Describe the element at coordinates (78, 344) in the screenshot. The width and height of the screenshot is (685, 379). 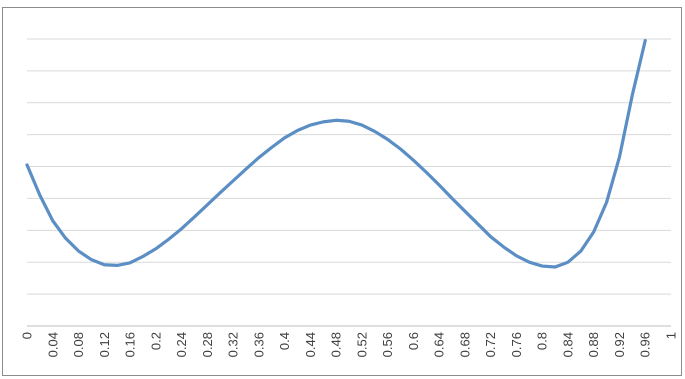
I see `x-tick-label: 0.08` at that location.